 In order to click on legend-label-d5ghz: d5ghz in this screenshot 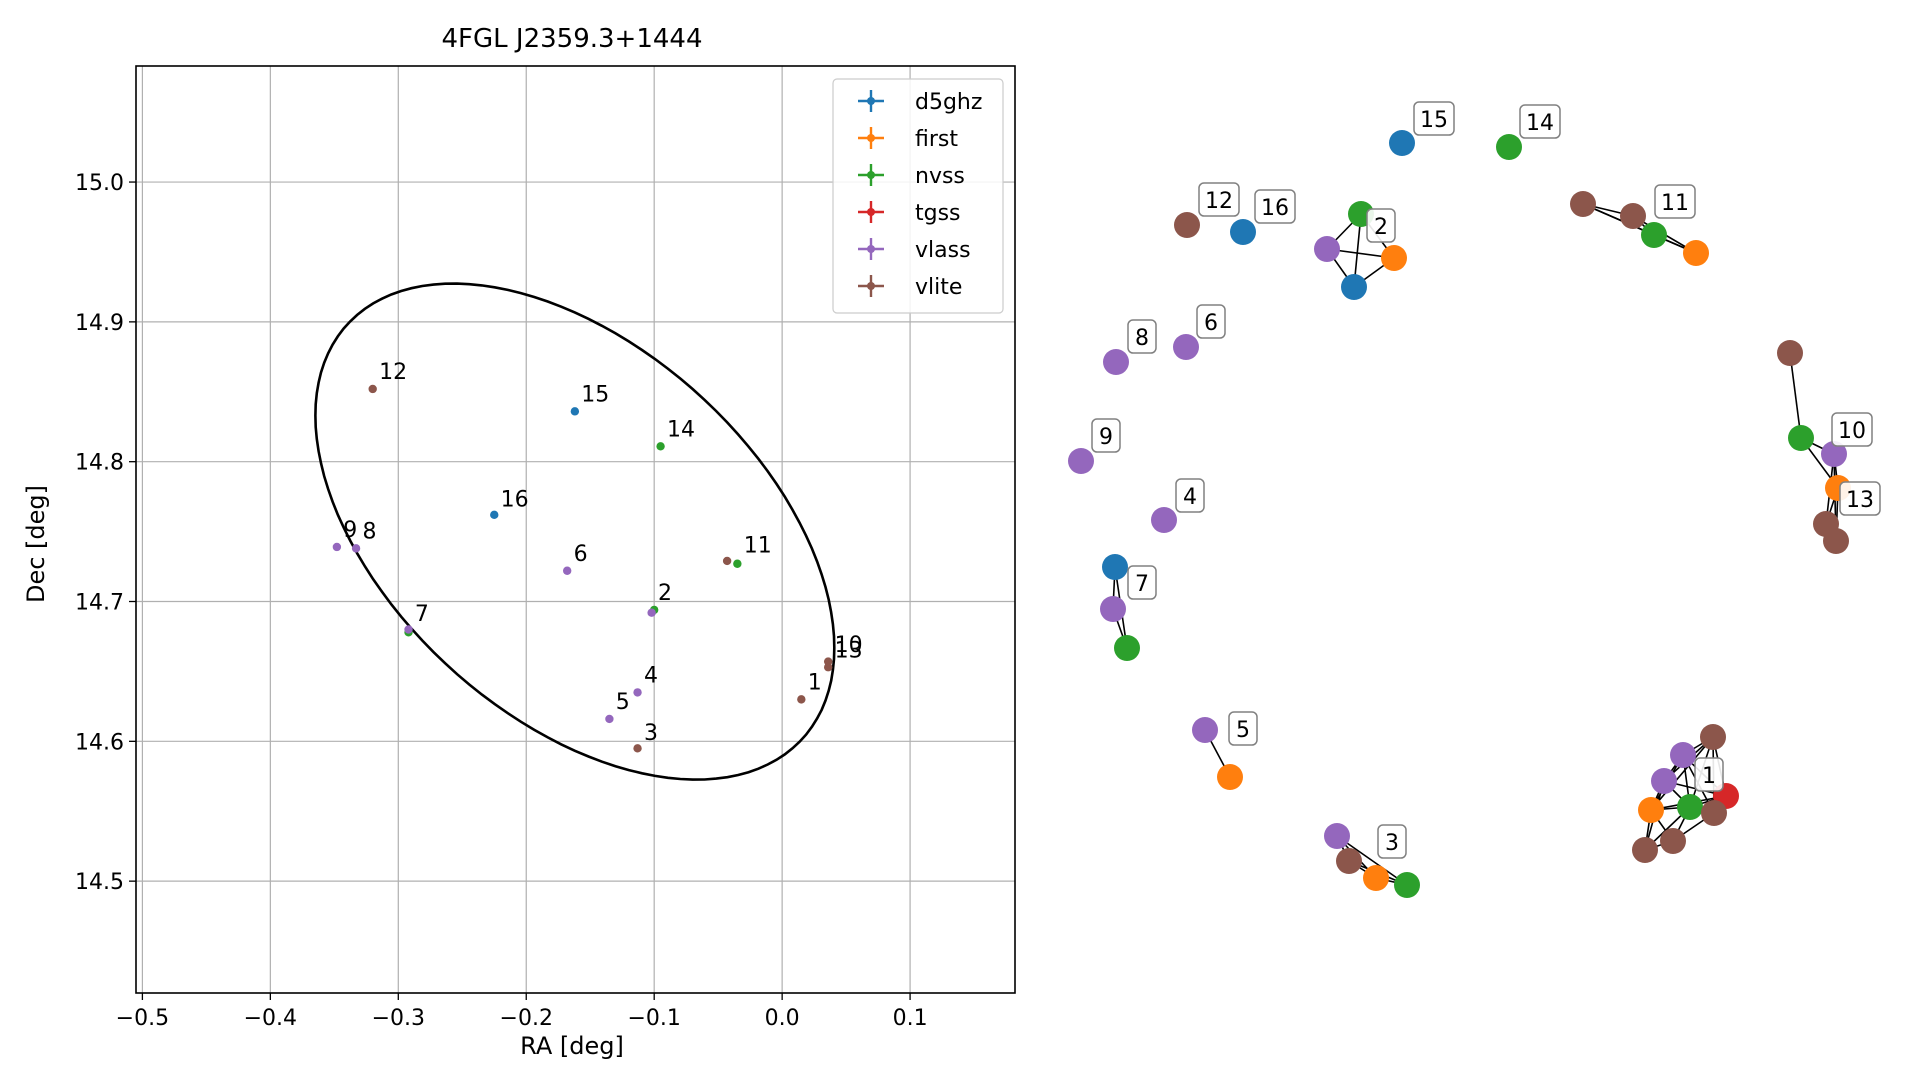, I will do `click(948, 102)`.